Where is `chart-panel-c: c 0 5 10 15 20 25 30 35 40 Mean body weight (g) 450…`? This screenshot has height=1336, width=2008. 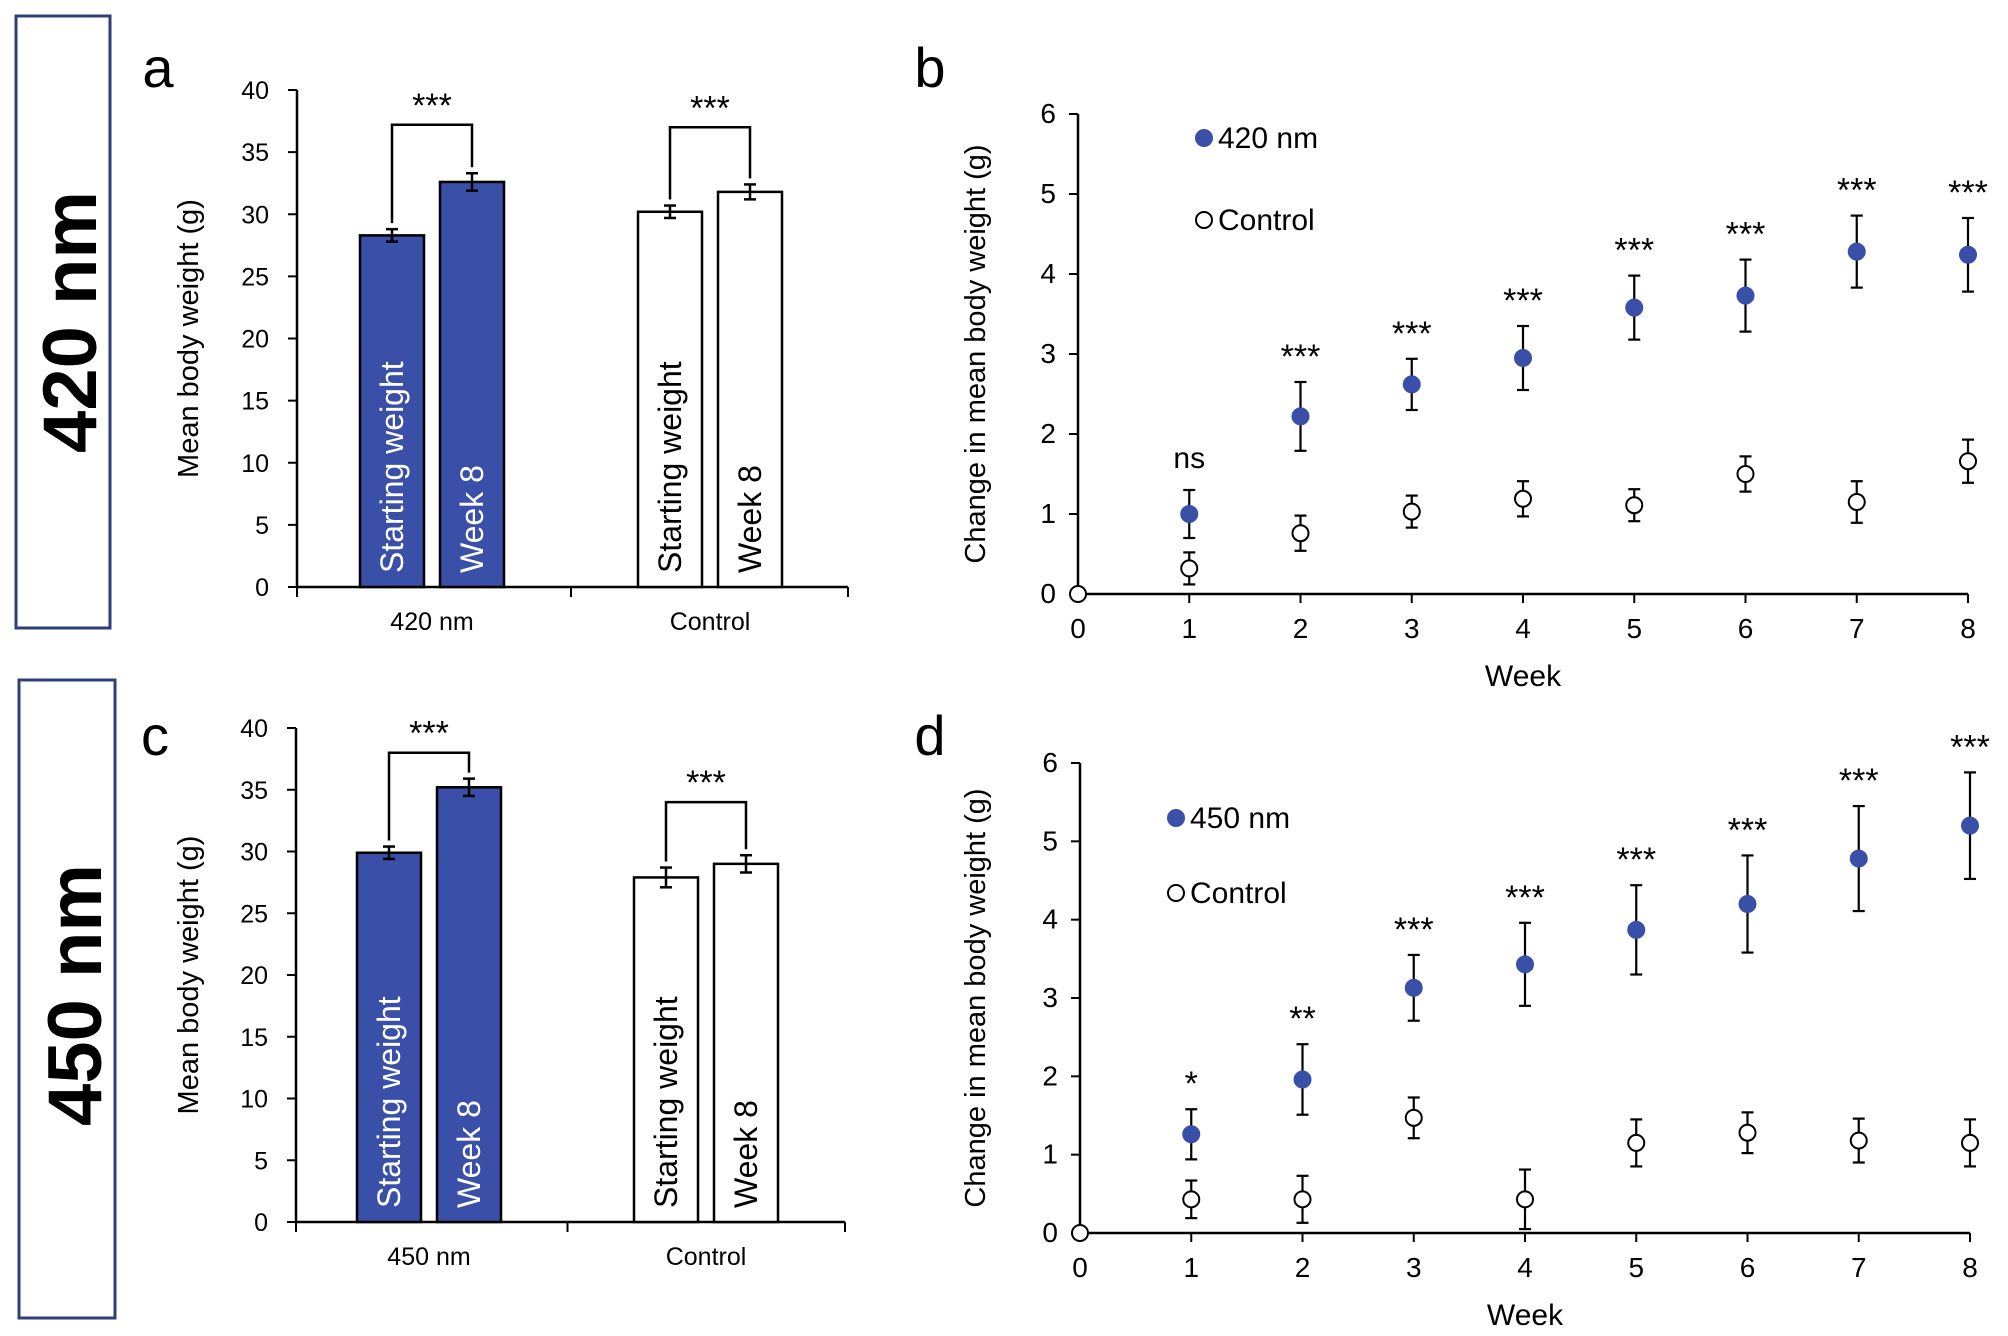 chart-panel-c: c 0 5 10 15 20 25 30 35 40 Mean body weight (g) 450… is located at coordinates (493, 987).